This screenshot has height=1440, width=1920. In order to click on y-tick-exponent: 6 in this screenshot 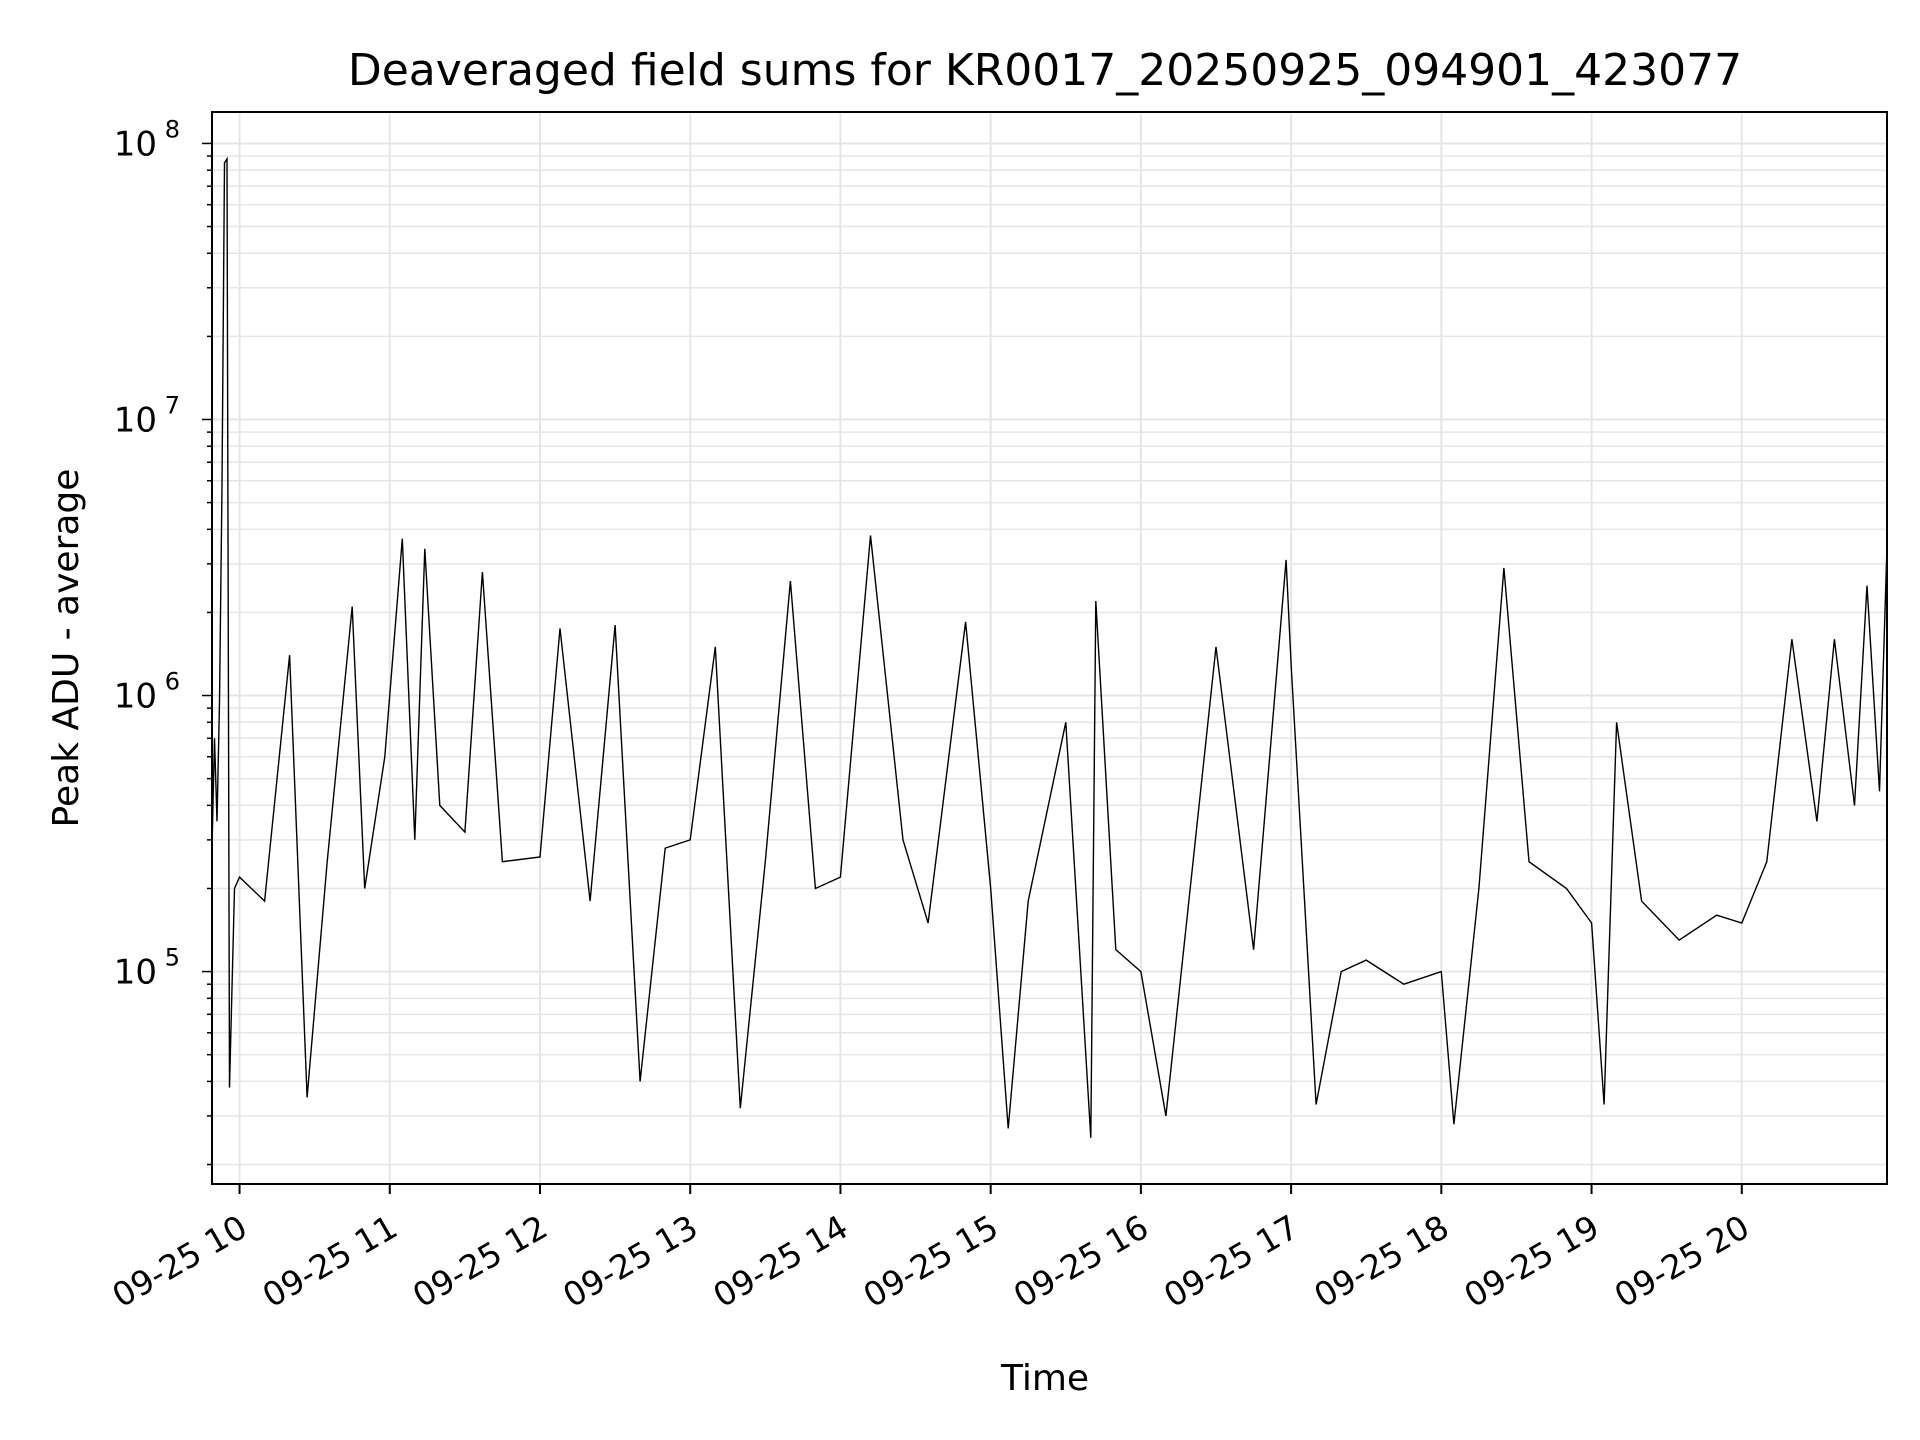, I will do `click(172, 682)`.